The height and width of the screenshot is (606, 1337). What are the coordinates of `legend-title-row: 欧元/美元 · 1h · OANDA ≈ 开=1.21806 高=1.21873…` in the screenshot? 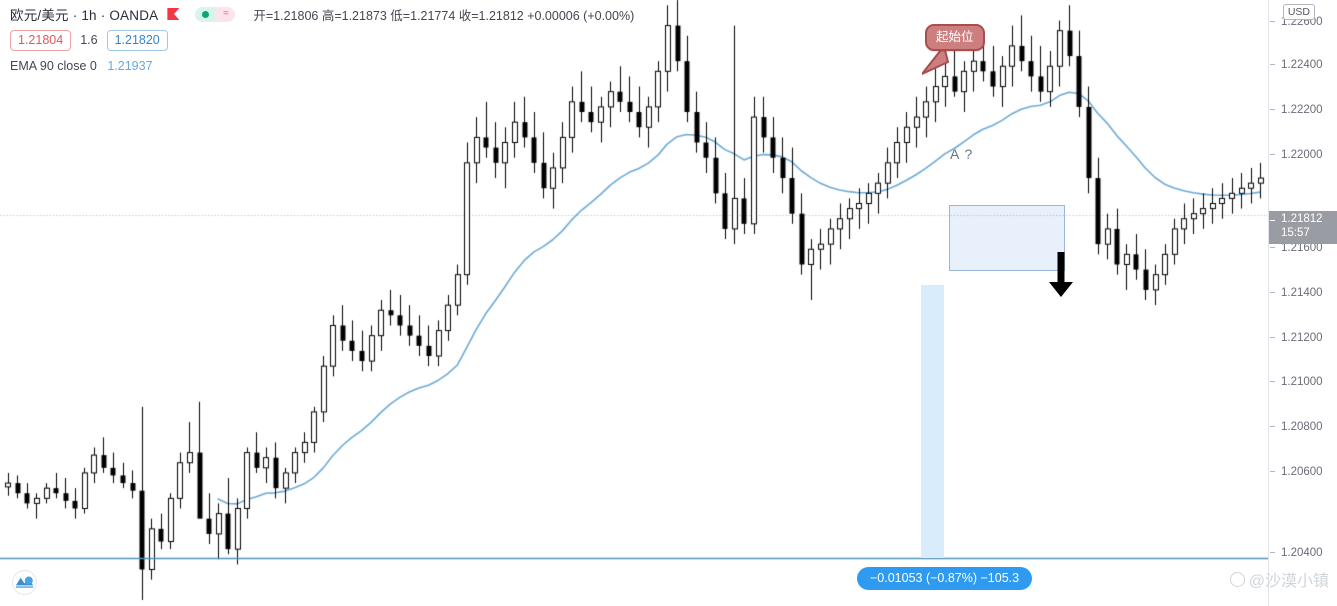 It's located at (322, 14).